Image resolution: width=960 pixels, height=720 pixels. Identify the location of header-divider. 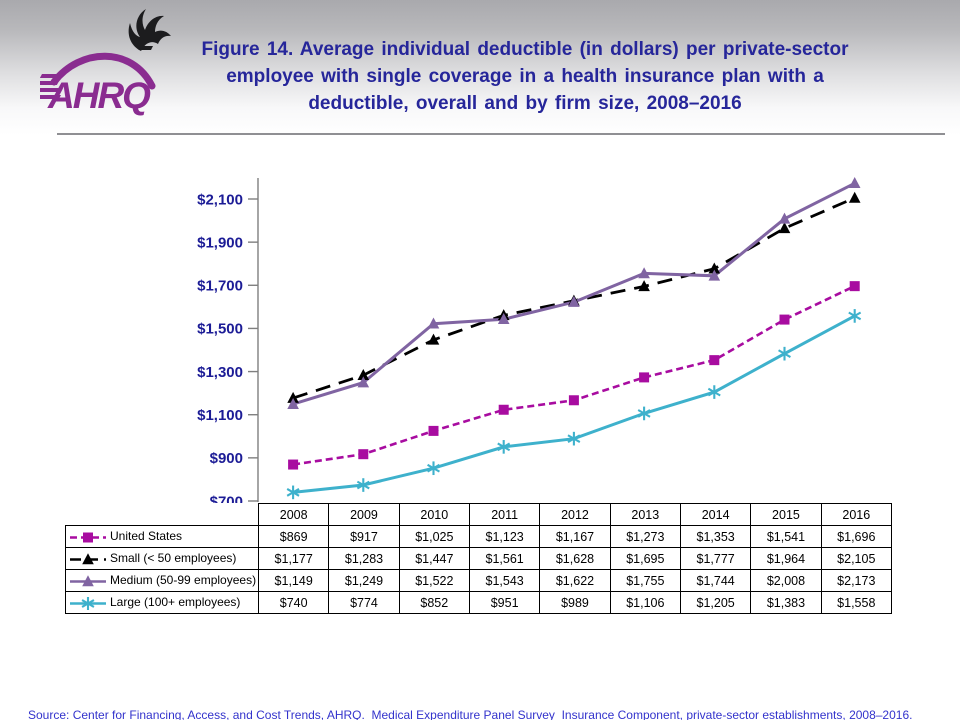
(501, 134).